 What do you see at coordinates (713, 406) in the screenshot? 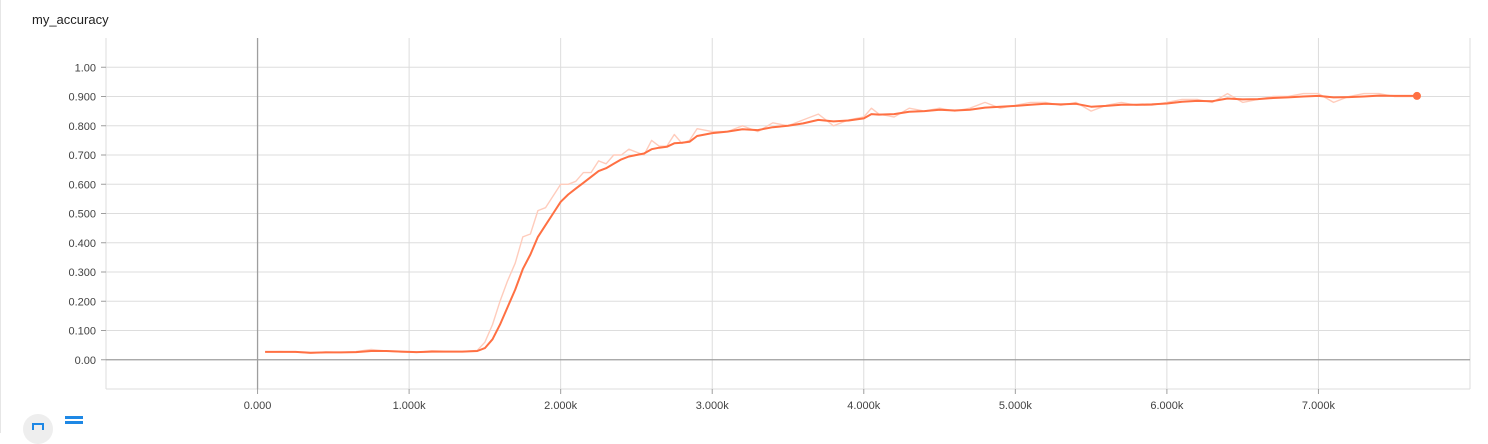
I see `x-tick-label: 3.000k` at bounding box center [713, 406].